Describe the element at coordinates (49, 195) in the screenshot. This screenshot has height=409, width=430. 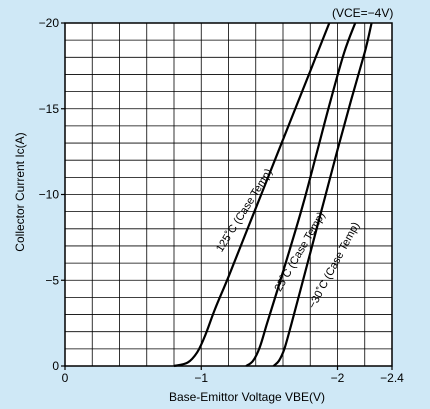
I see `y-tick-label: −10` at that location.